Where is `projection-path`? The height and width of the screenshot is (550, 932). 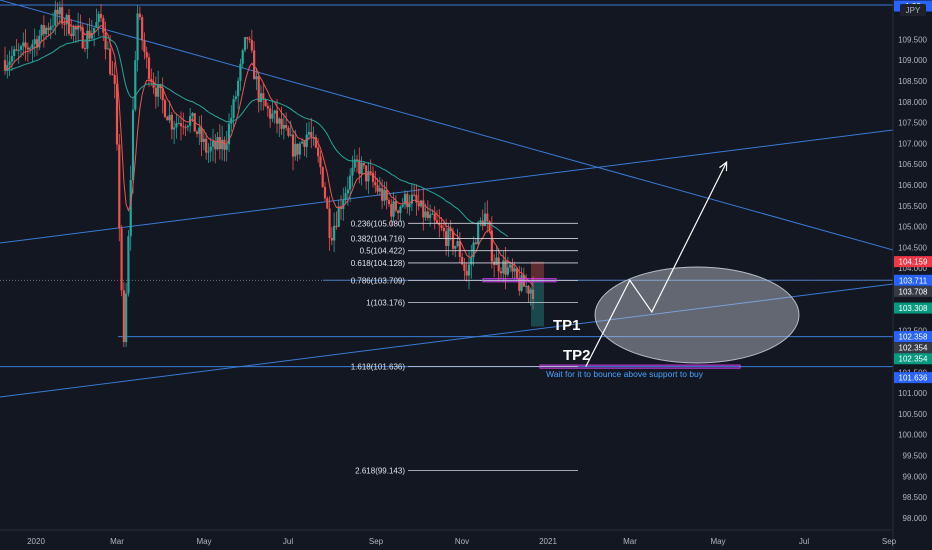 projection-path is located at coordinates (656, 264).